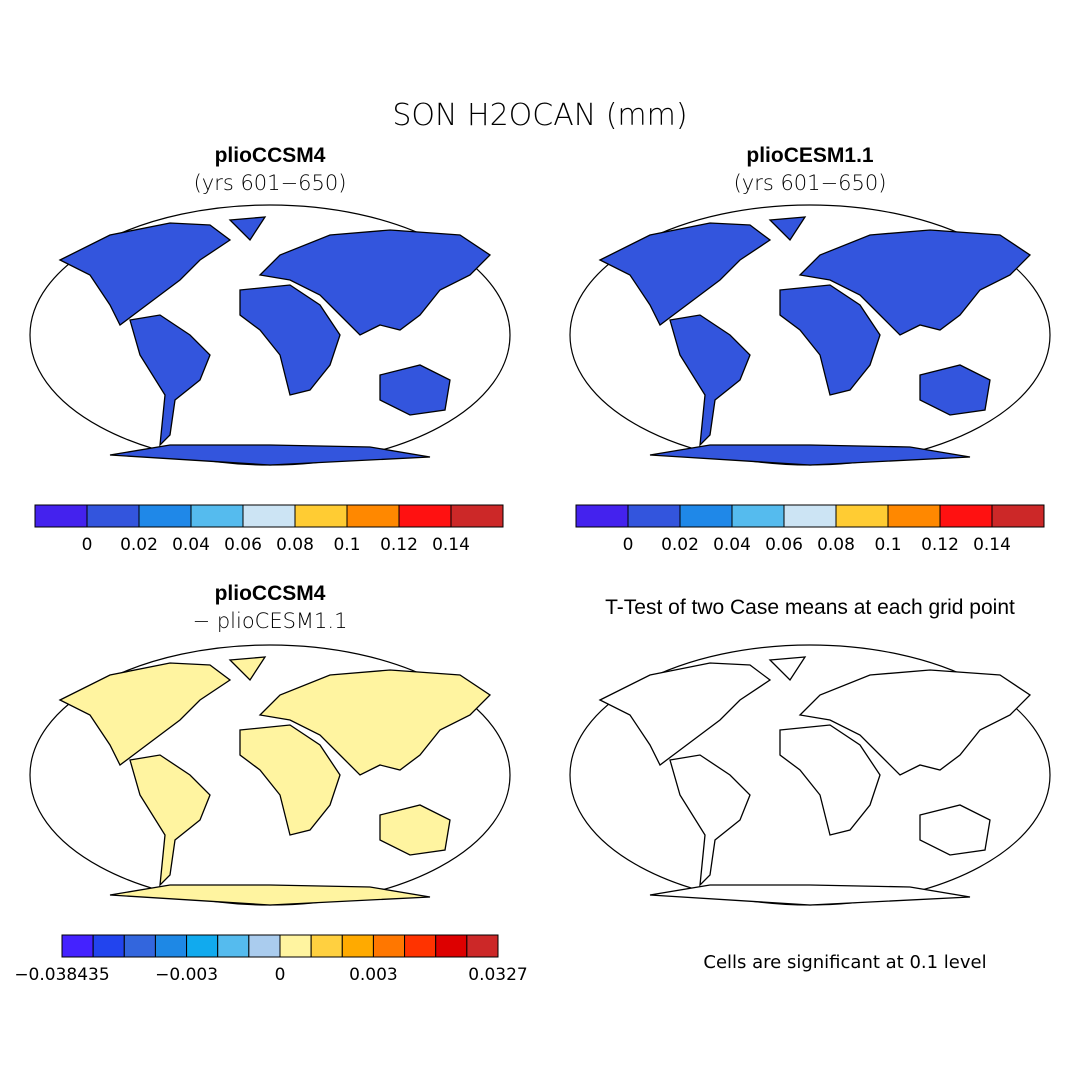  Describe the element at coordinates (497, 975) in the screenshot. I see `colorbar-tick-label: 0.0327` at that location.